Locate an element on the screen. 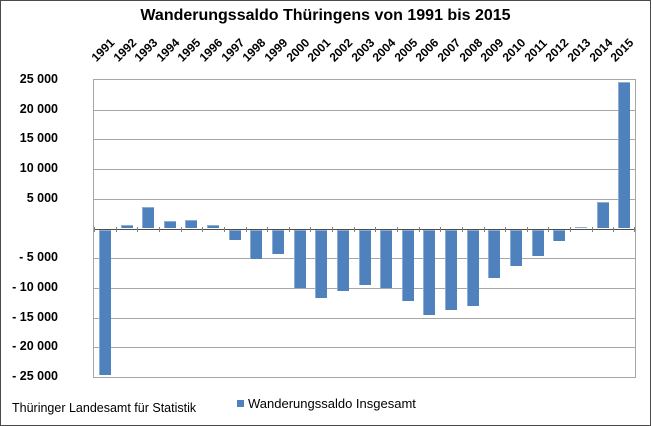 The image size is (651, 426). bar-2015 is located at coordinates (624, 155).